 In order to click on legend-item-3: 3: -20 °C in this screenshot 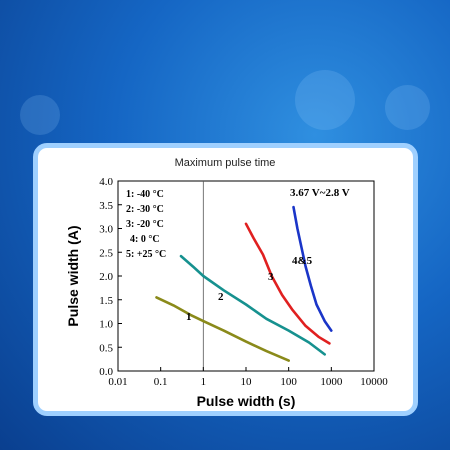, I will do `click(145, 224)`.